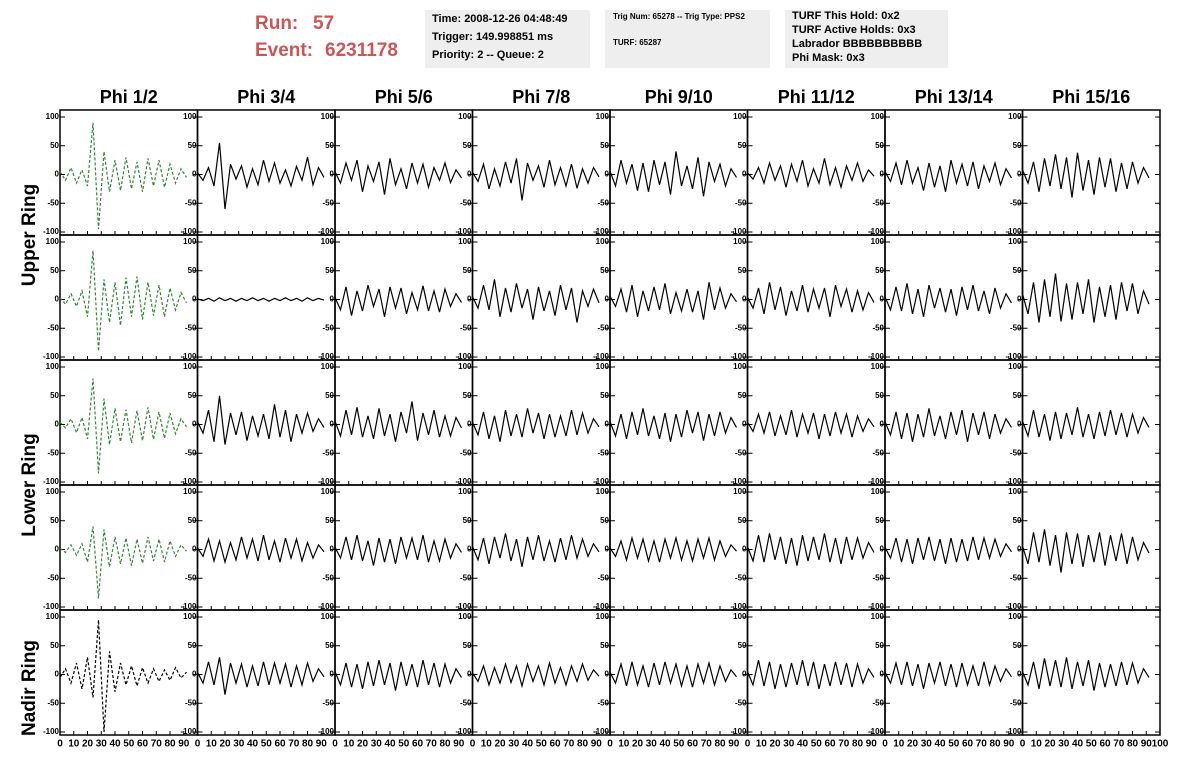 The image size is (1196, 772). Describe the element at coordinates (500, 19) in the screenshot. I see `info-text: Time: 2008-12-26 04:48:49` at that location.